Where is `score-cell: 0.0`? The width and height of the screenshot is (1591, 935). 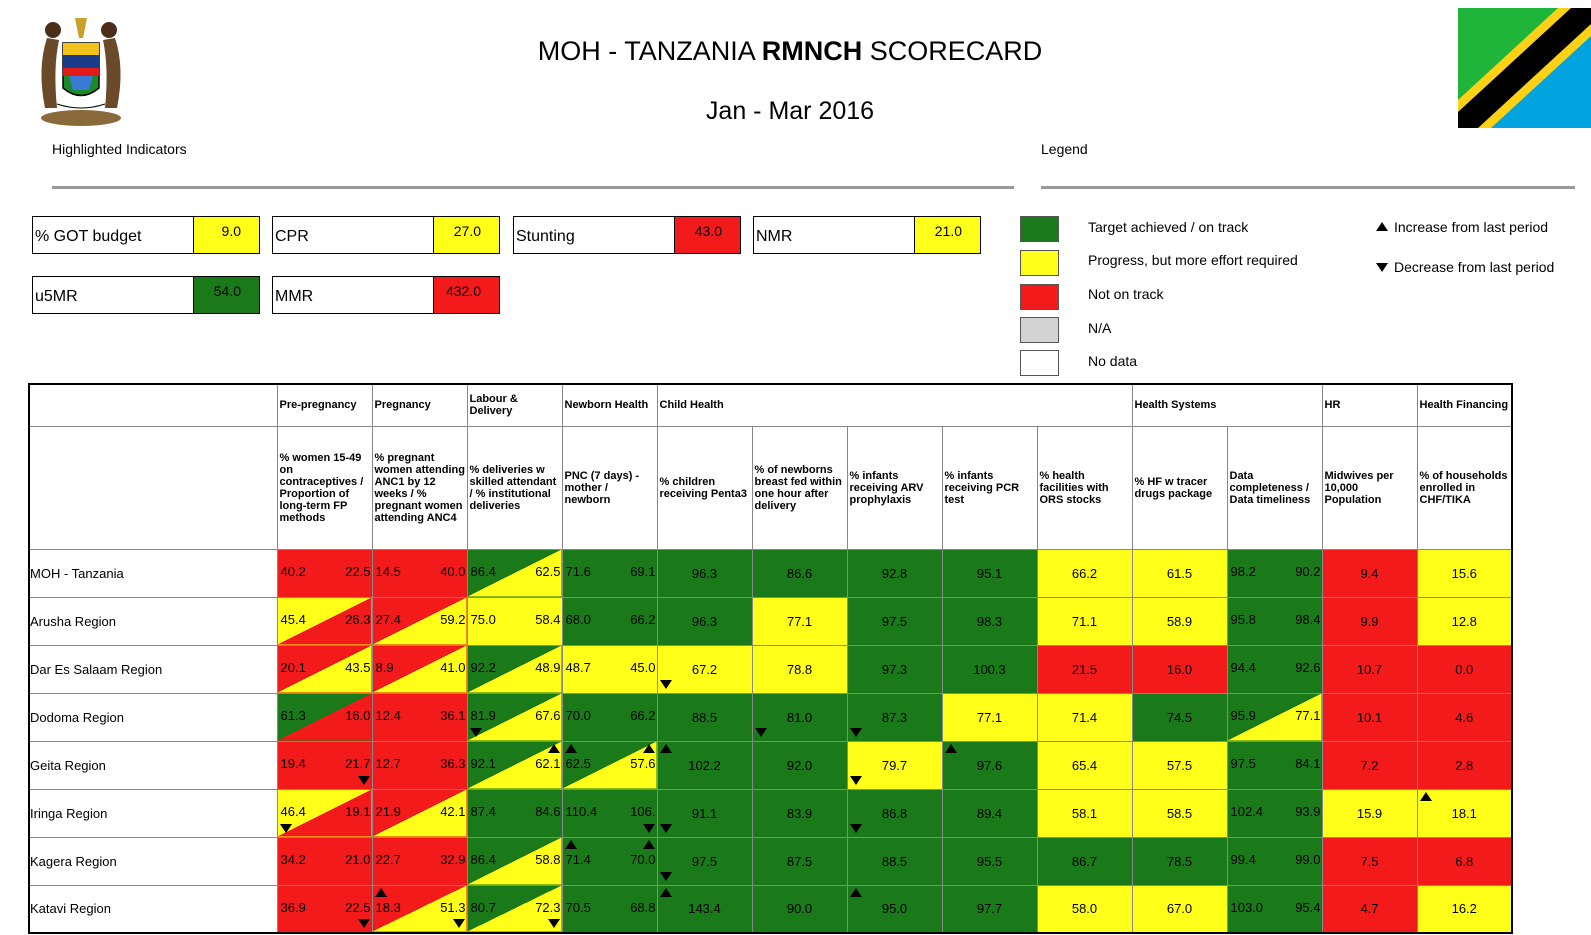
score-cell: 0.0 is located at coordinates (1464, 669).